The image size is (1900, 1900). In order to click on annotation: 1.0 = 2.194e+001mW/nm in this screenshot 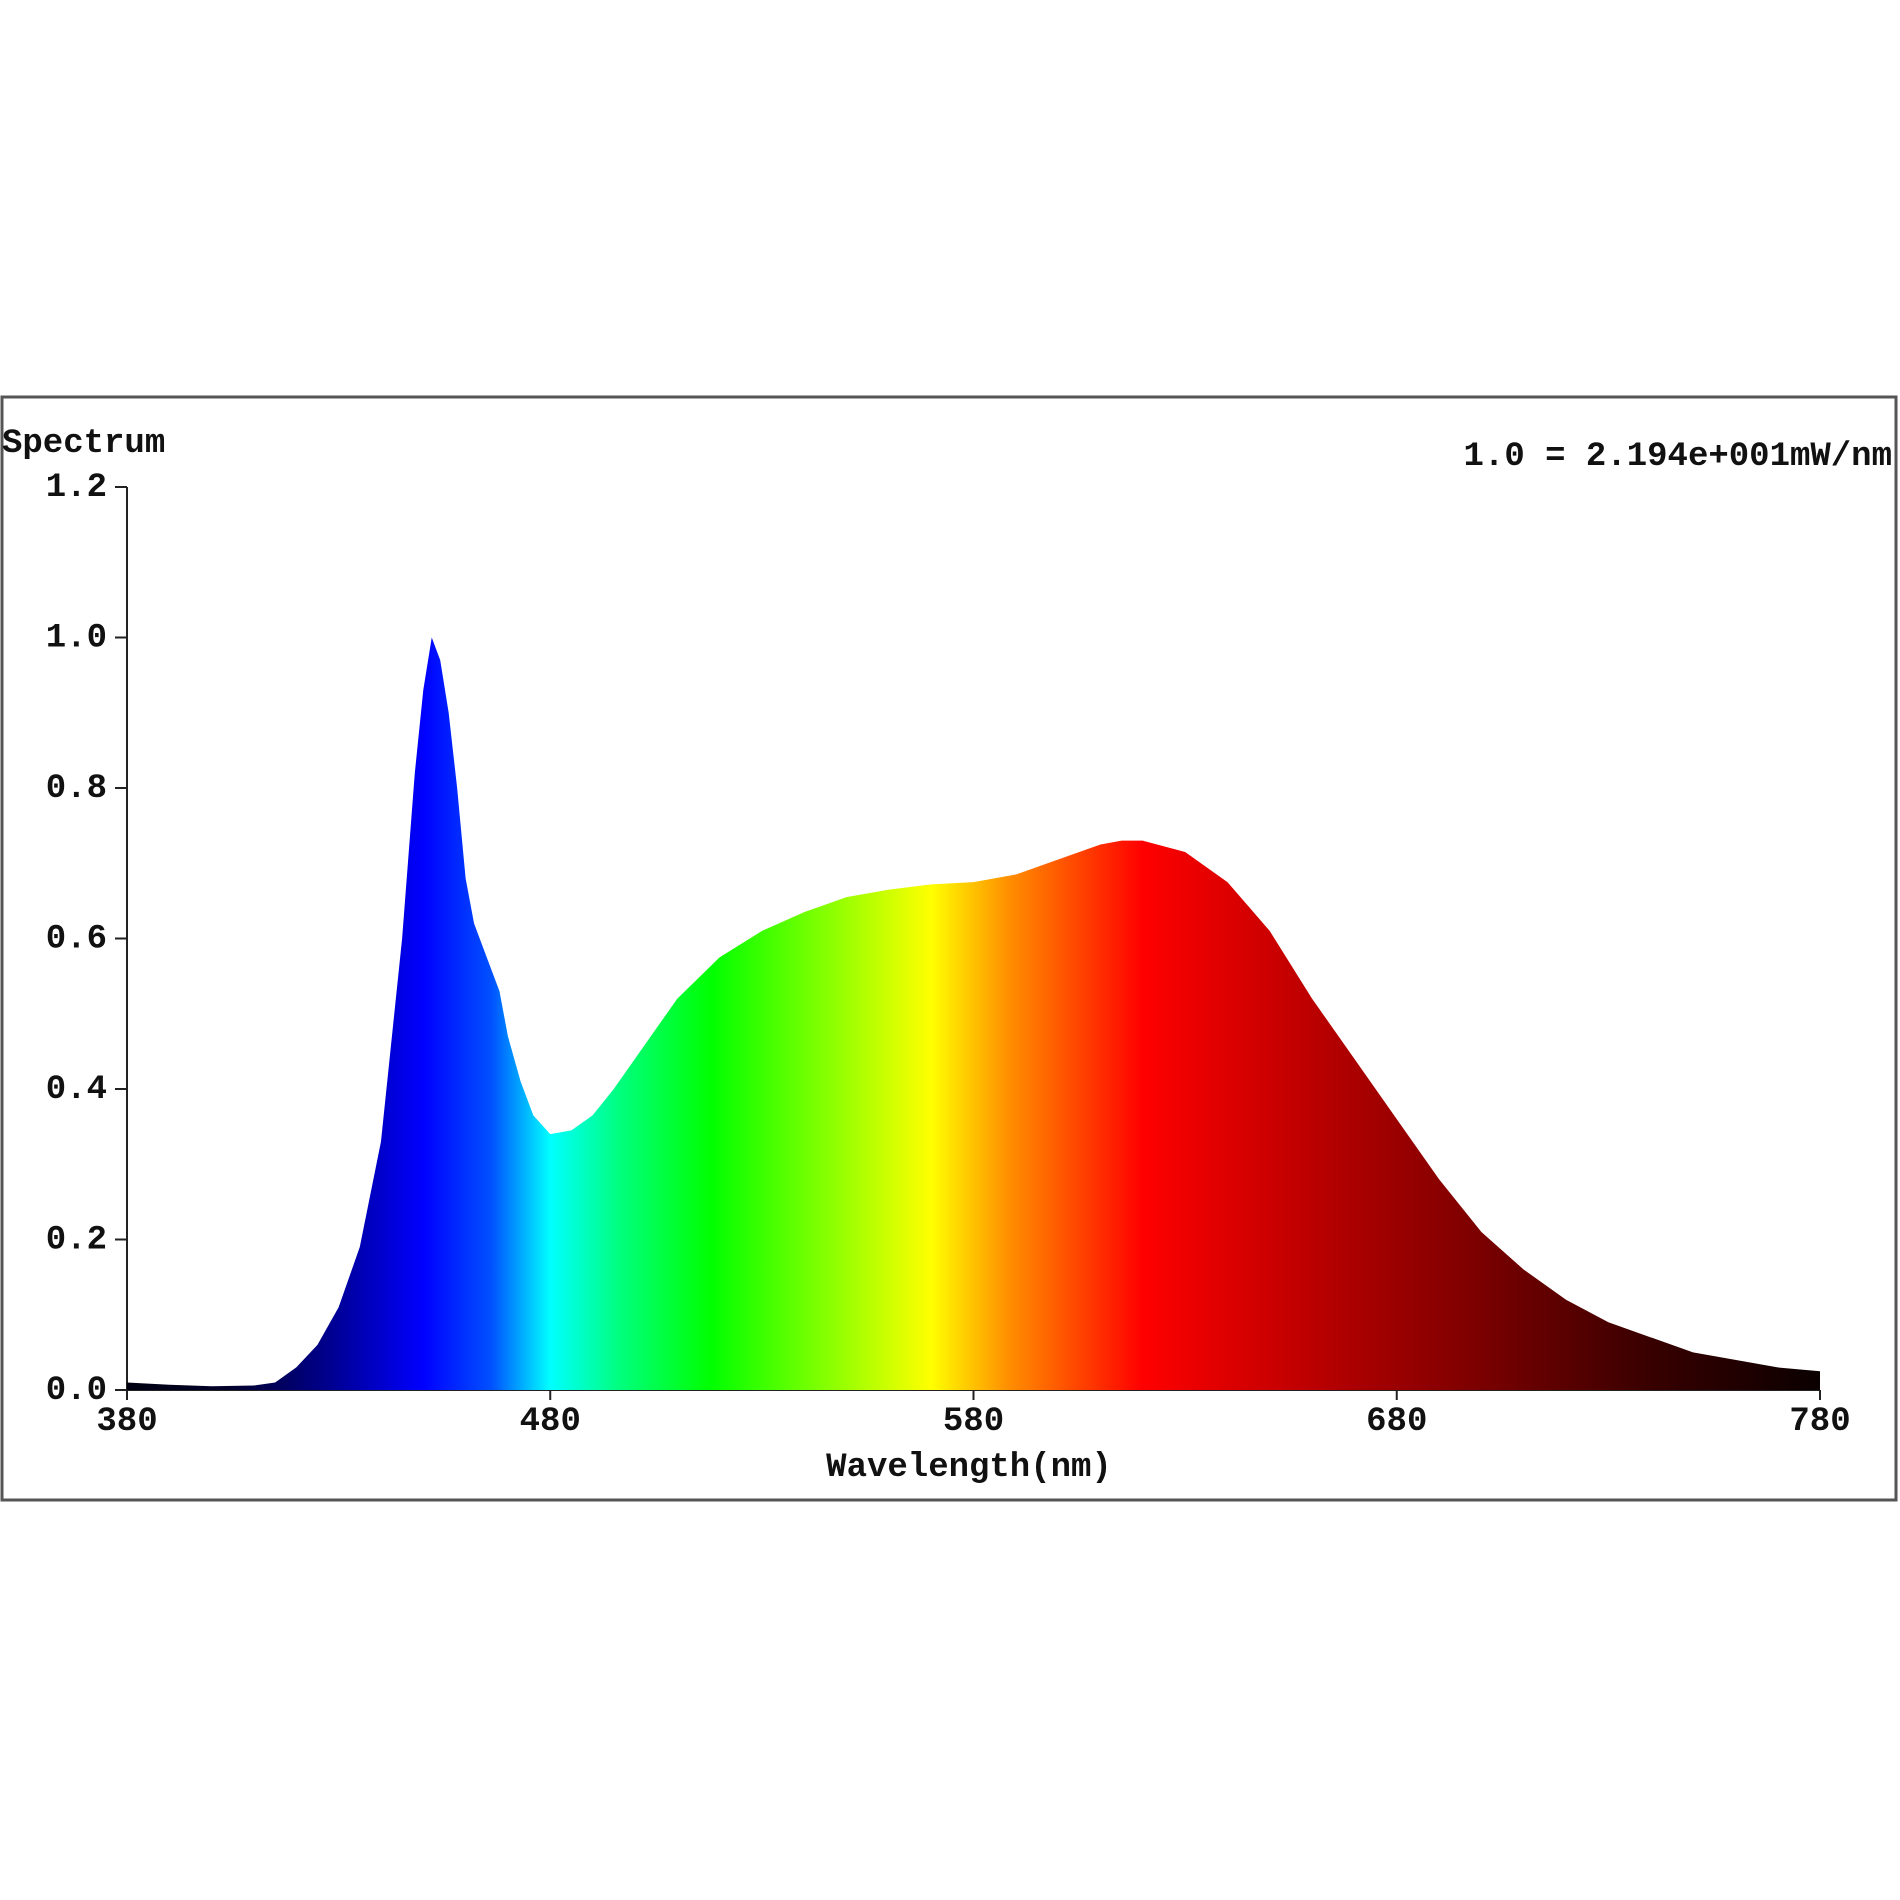, I will do `click(1678, 457)`.